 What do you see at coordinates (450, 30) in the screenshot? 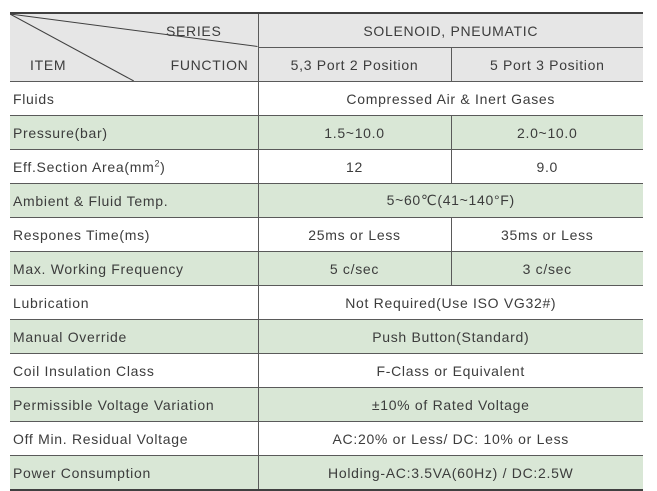
I see `series-value: SOLENOID, PNEUMATIC` at bounding box center [450, 30].